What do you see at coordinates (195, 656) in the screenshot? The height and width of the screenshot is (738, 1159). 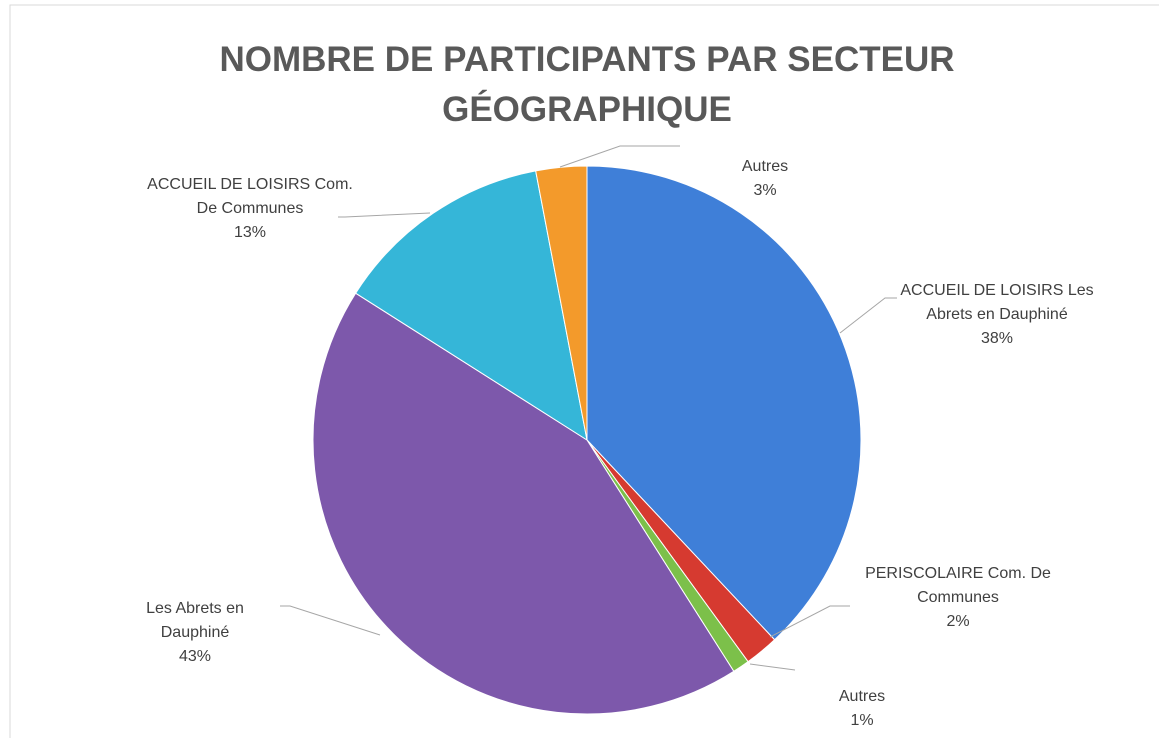 I see `value-label: 43%` at bounding box center [195, 656].